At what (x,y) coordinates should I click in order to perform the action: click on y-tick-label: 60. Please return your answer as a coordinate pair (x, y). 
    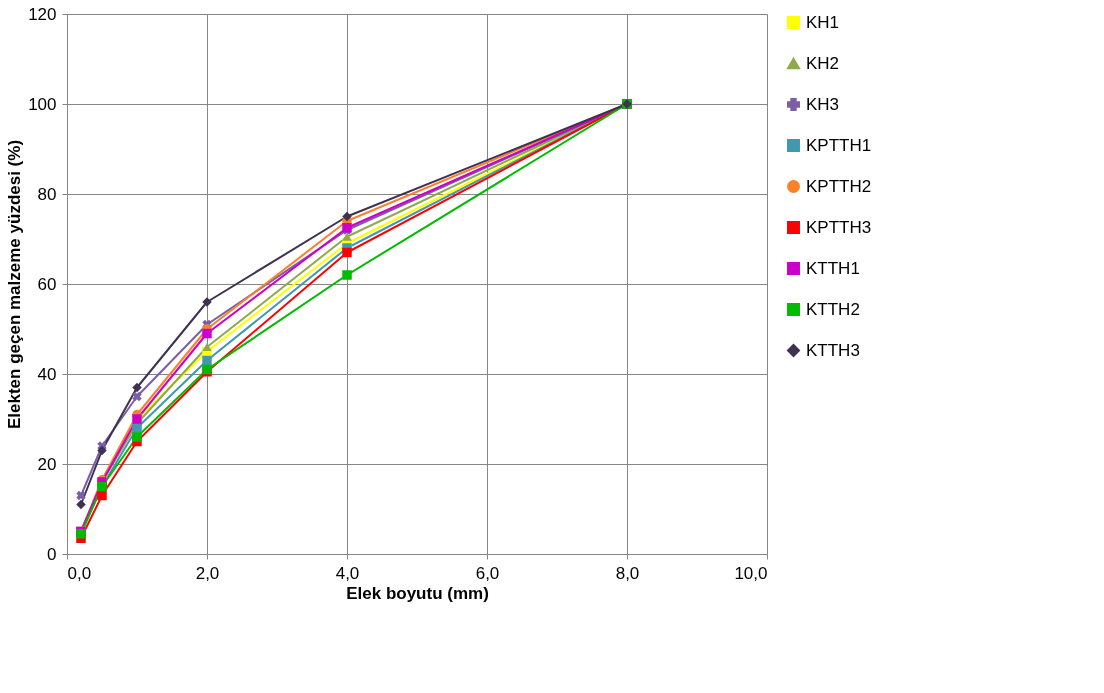
    Looking at the image, I should click on (47, 284).